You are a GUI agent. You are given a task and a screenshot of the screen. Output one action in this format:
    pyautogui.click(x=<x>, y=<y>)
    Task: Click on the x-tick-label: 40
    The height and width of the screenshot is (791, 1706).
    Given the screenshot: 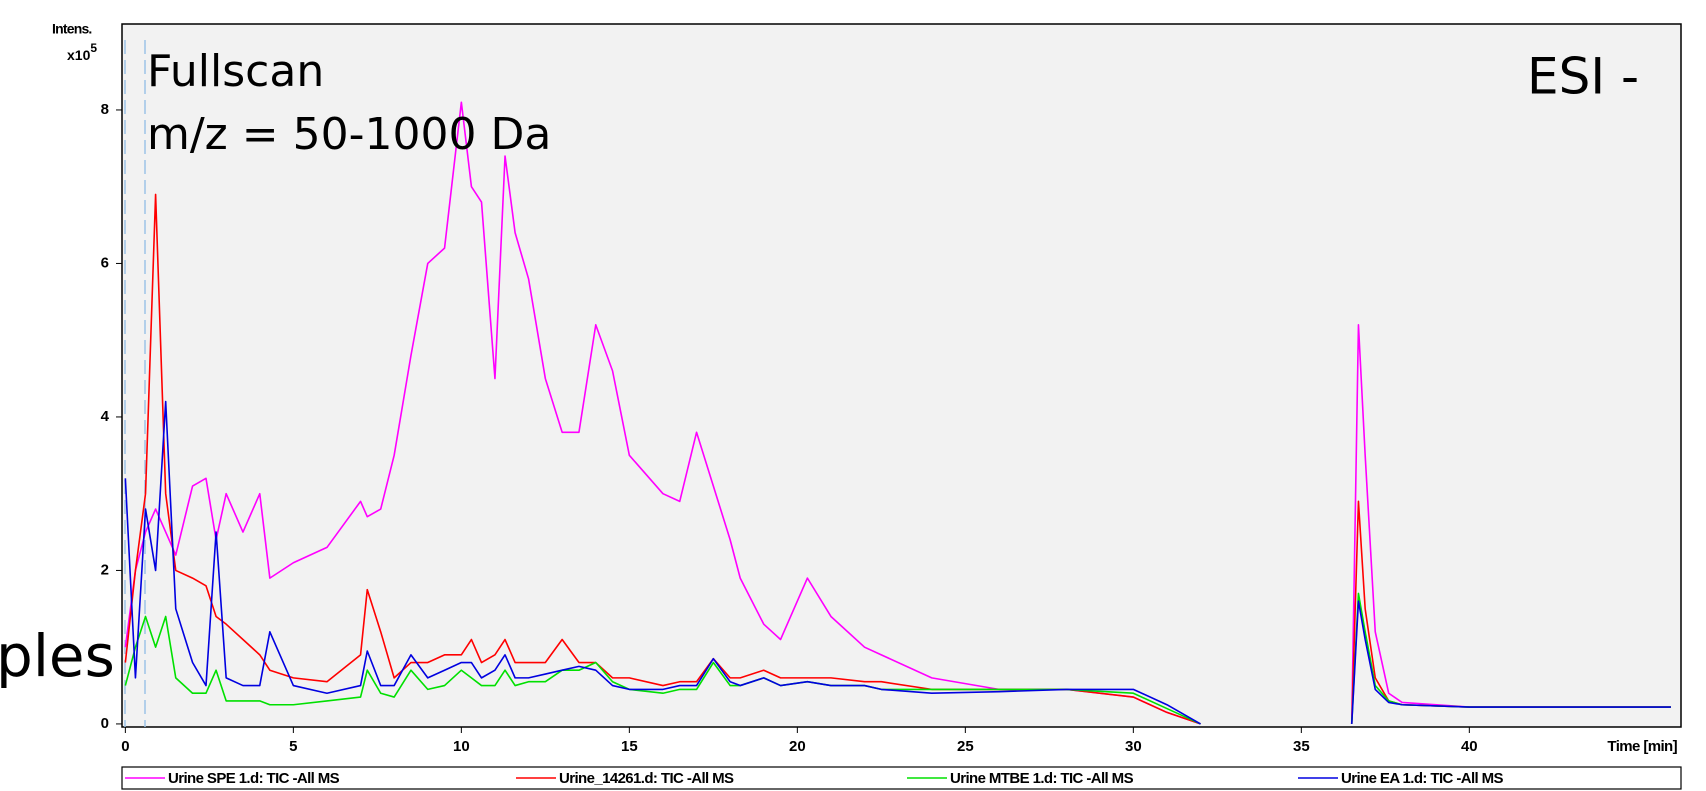 What is the action you would take?
    pyautogui.click(x=1469, y=746)
    